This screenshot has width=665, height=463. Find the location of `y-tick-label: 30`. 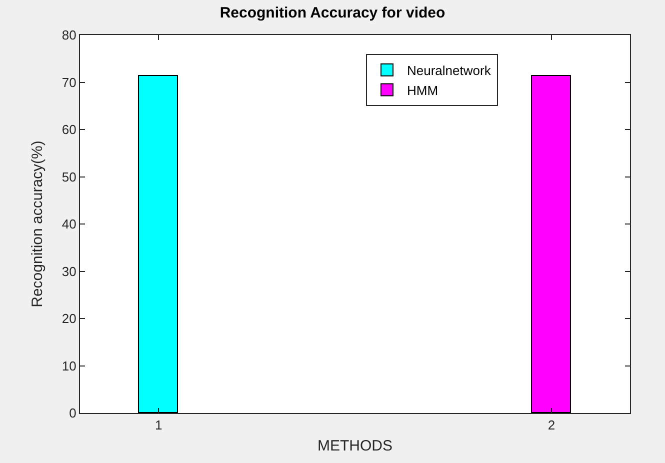

y-tick-label: 30 is located at coordinates (69, 271).